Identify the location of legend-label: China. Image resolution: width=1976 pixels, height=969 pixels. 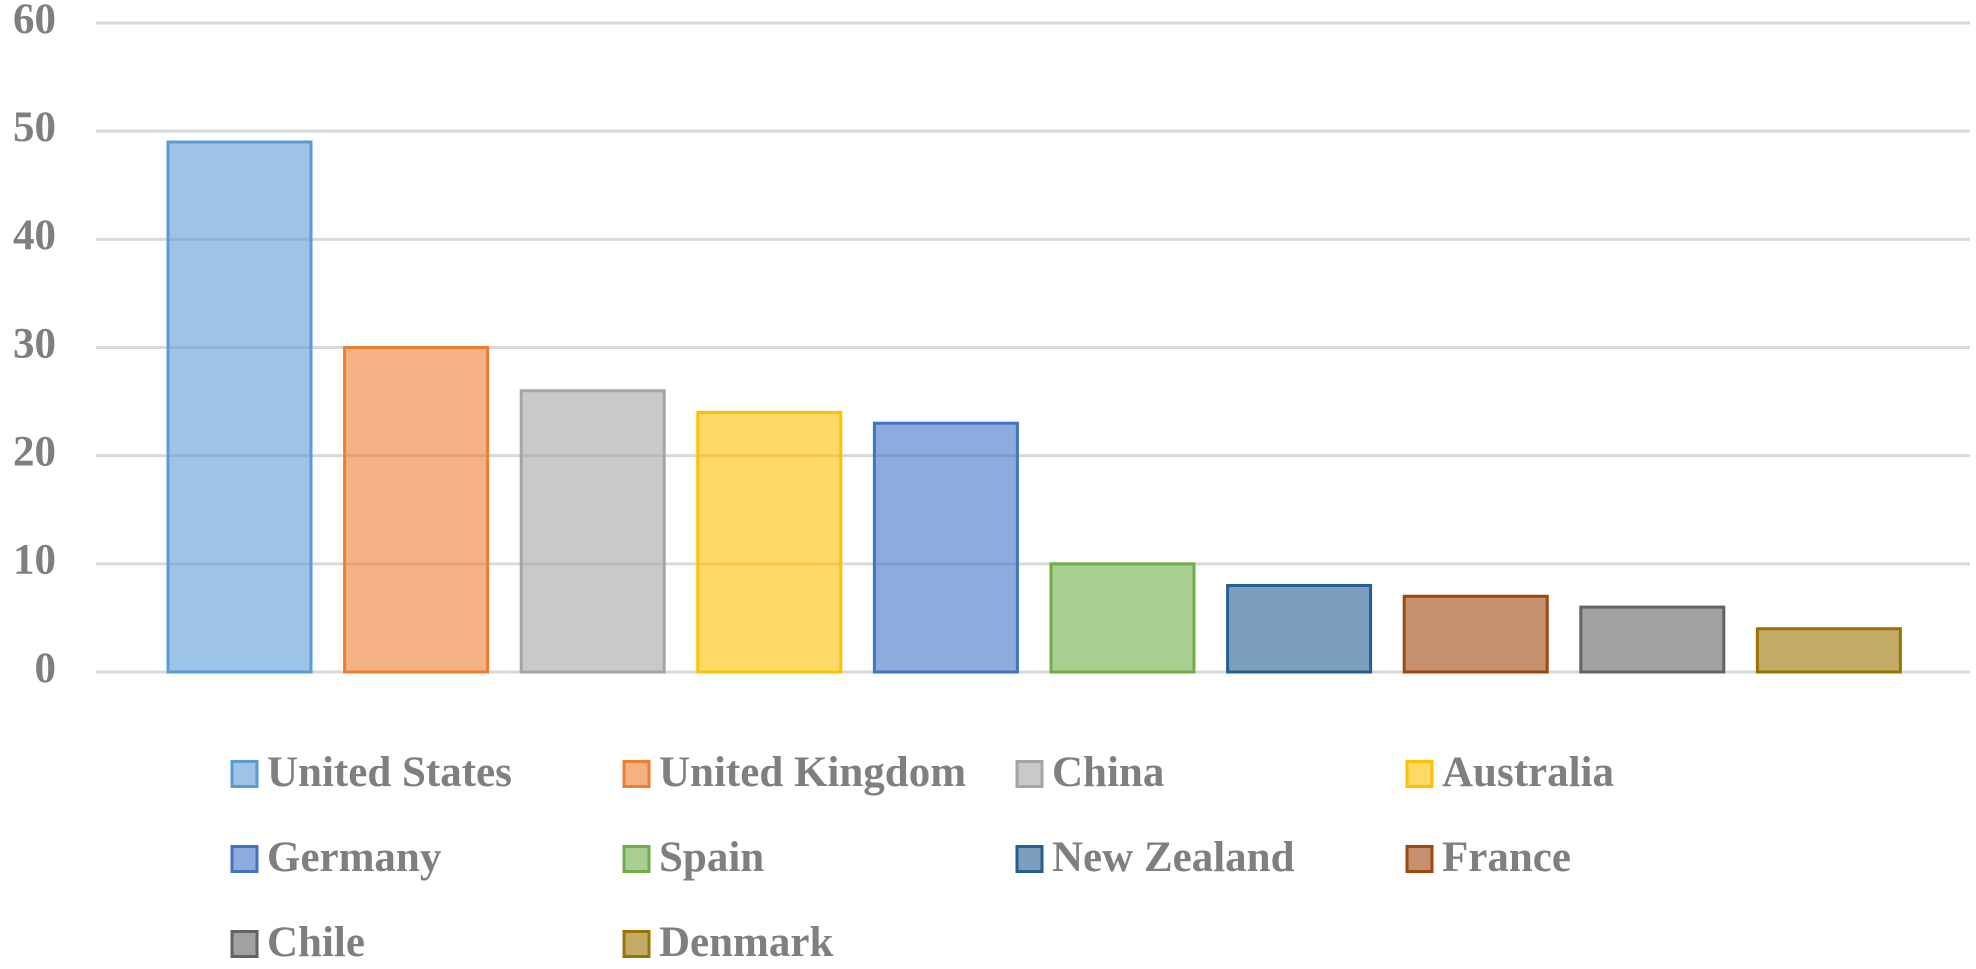
(1108, 772).